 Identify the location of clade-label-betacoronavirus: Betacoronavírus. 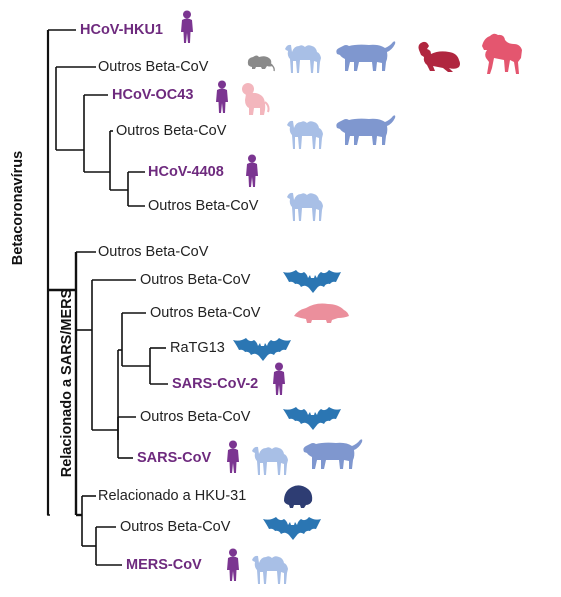
(18, 208).